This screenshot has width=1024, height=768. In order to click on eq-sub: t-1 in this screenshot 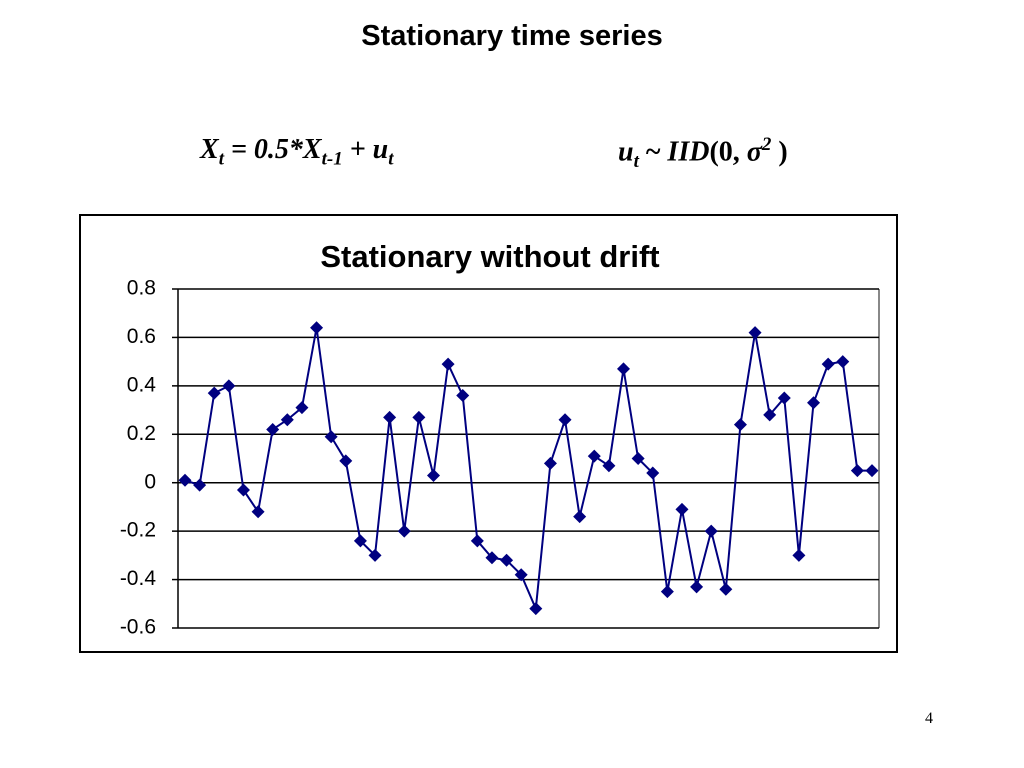, I will do `click(332, 159)`.